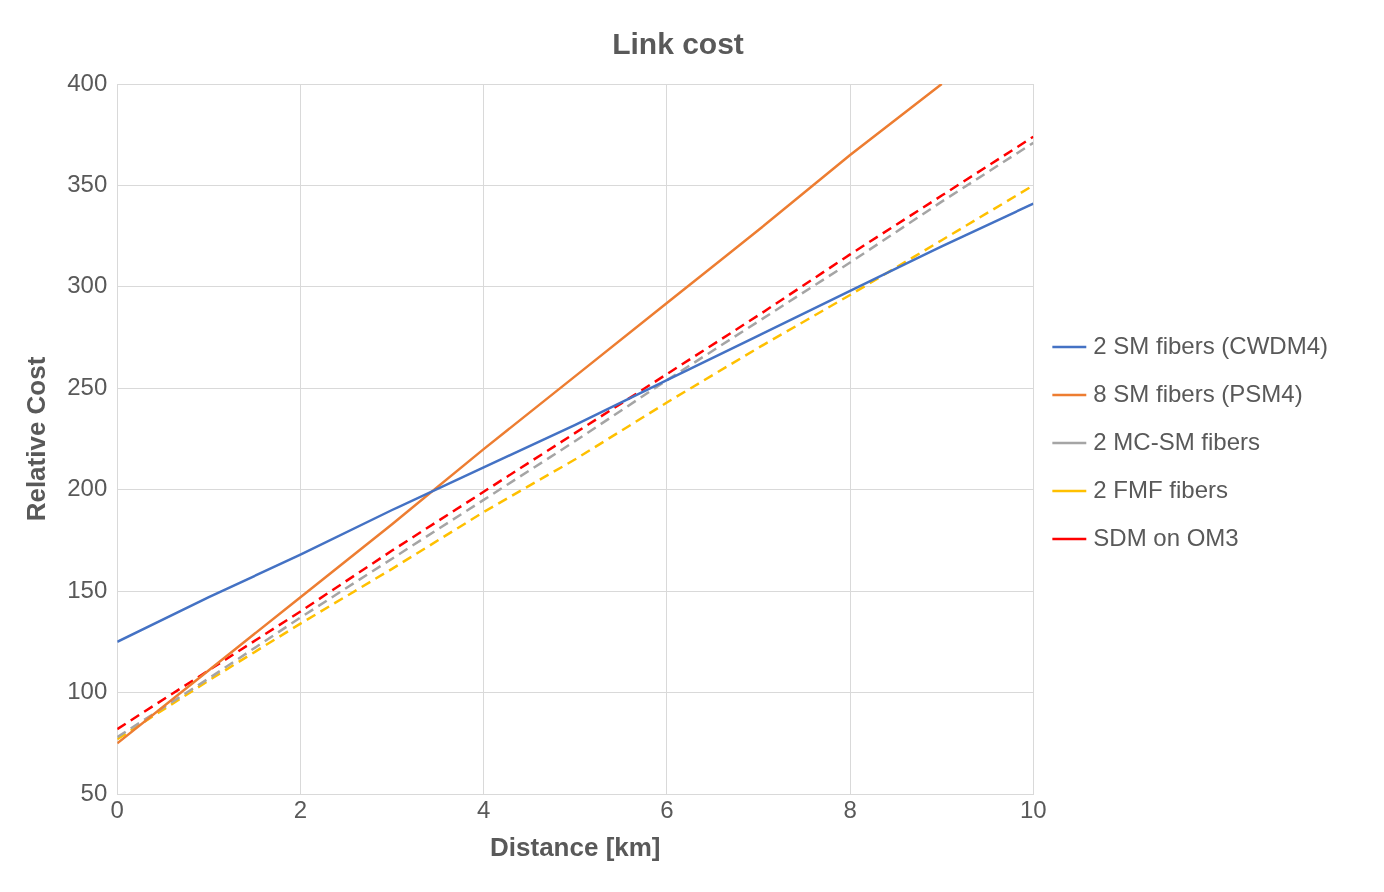  What do you see at coordinates (94, 792) in the screenshot?
I see `y-tick-label: 50` at bounding box center [94, 792].